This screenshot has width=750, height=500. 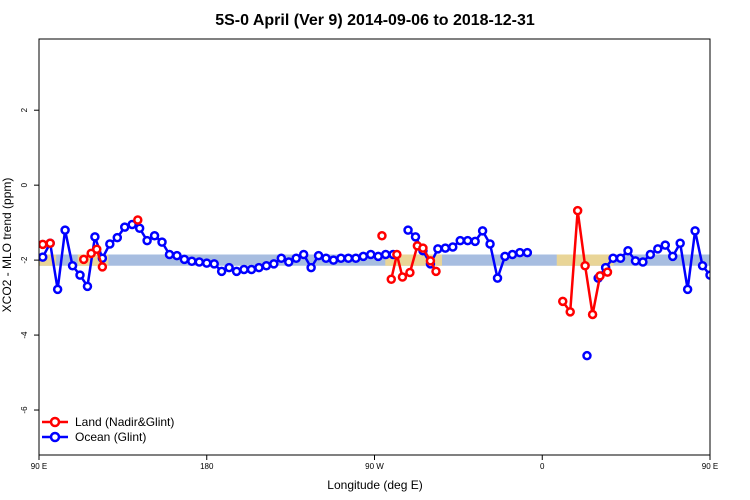 What do you see at coordinates (24, 109) in the screenshot?
I see `y-tick-label: 2` at bounding box center [24, 109].